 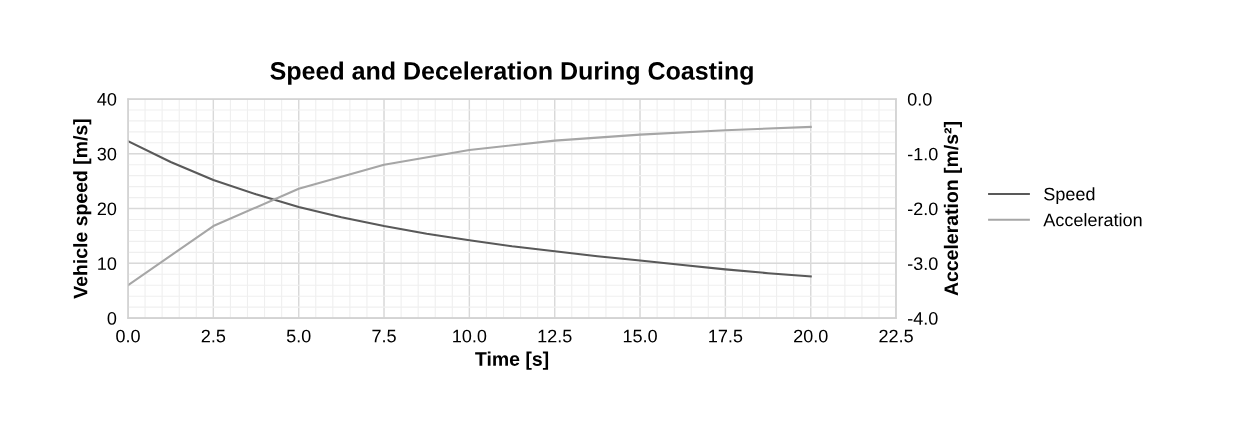 I want to click on y-tick-label: 20, so click(x=107, y=209).